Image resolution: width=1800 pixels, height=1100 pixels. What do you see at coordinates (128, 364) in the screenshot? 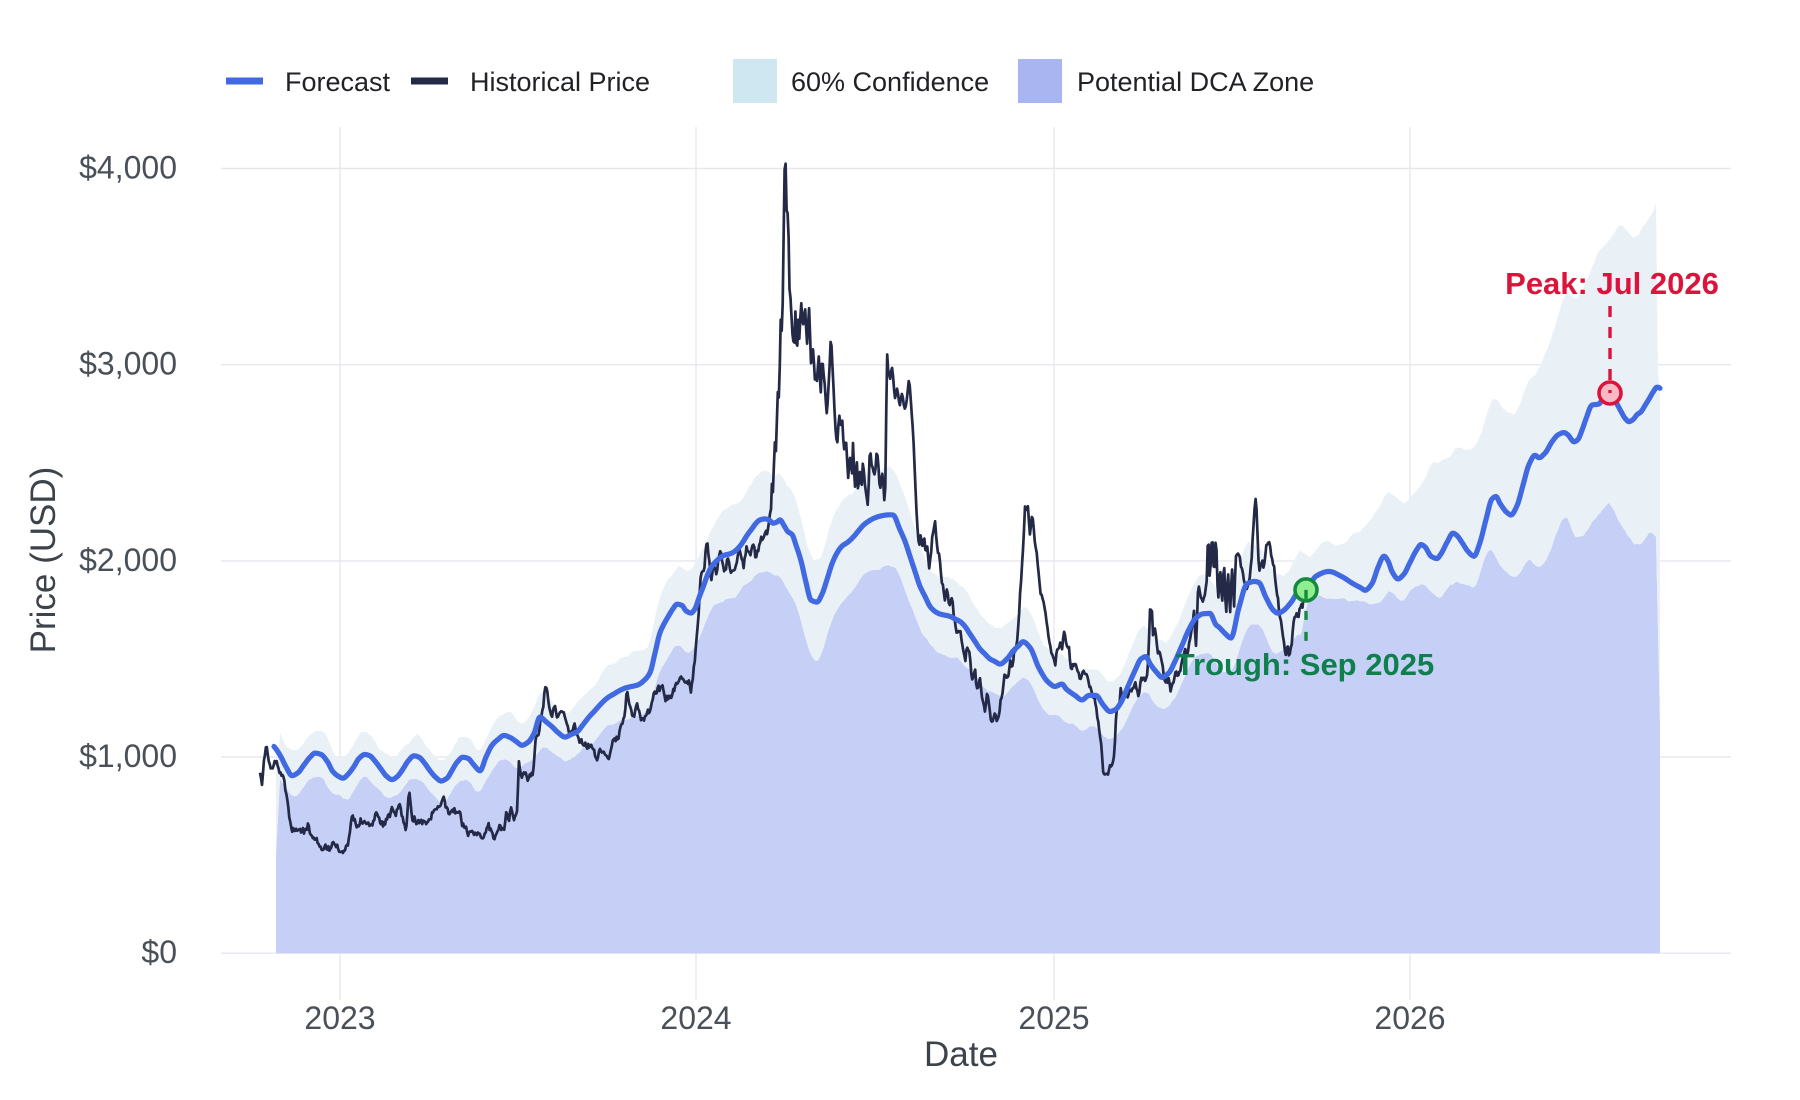
I see `svg-text: $3,000` at bounding box center [128, 364].